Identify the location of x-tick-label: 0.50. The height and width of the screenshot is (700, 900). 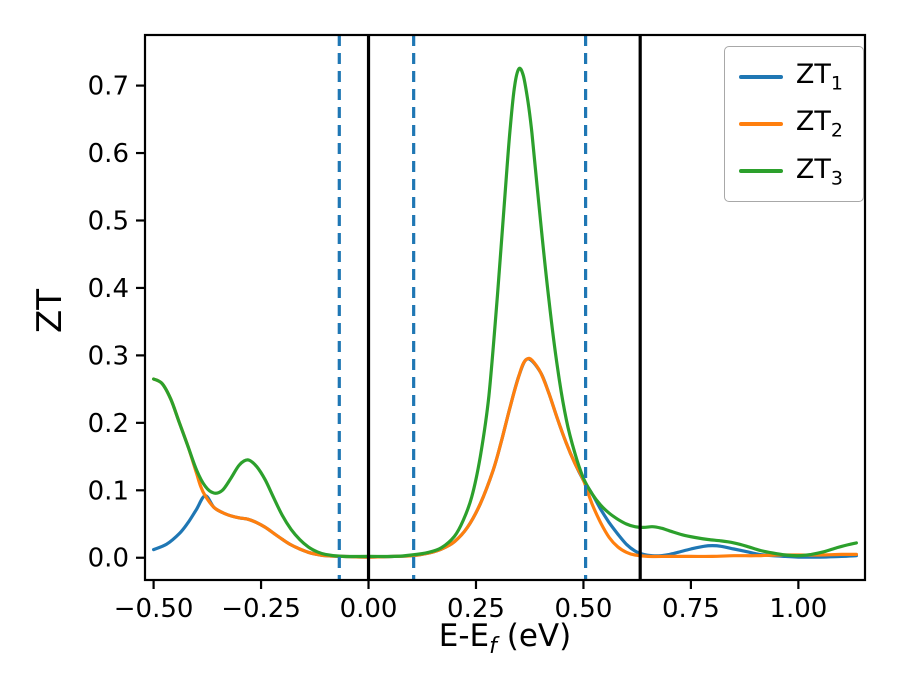
(584, 609).